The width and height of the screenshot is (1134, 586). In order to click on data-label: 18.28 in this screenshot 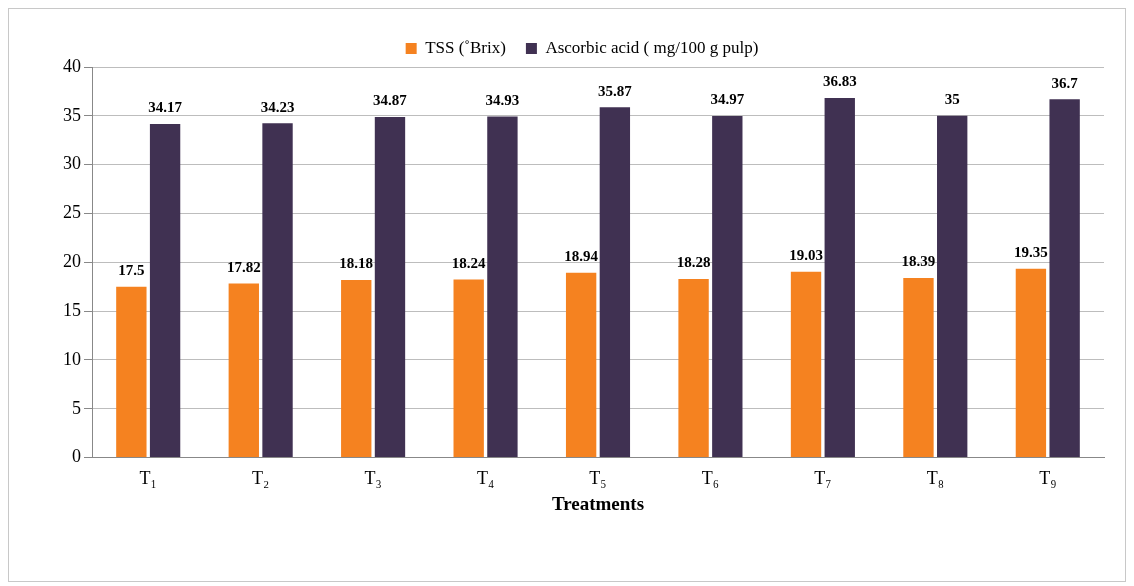, I will do `click(693, 262)`.